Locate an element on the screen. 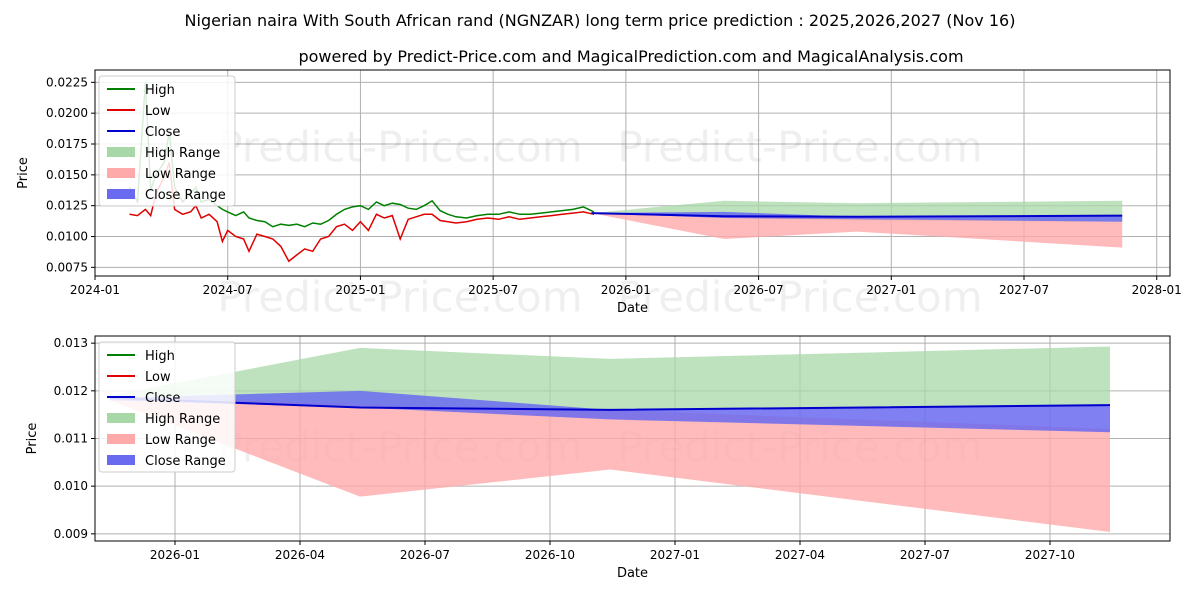  y-tick-label: 0.010 is located at coordinates (71, 486).